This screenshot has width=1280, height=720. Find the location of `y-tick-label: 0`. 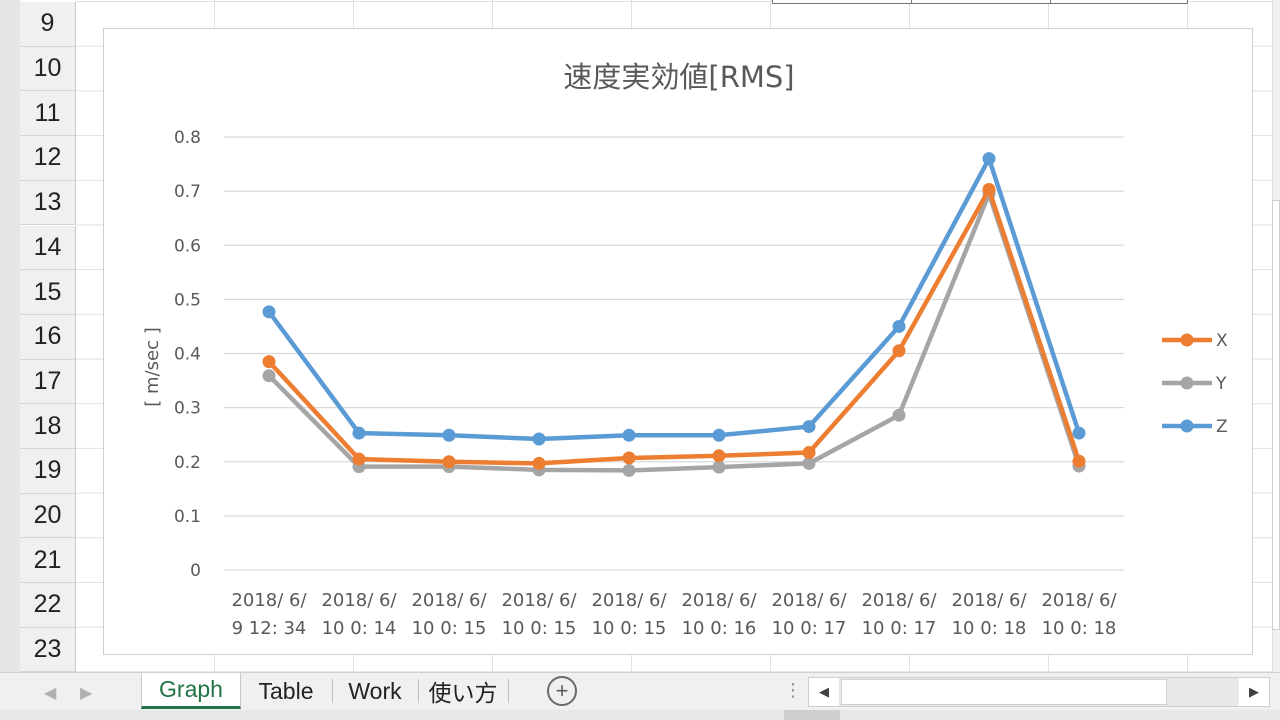

y-tick-label: 0 is located at coordinates (195, 571).